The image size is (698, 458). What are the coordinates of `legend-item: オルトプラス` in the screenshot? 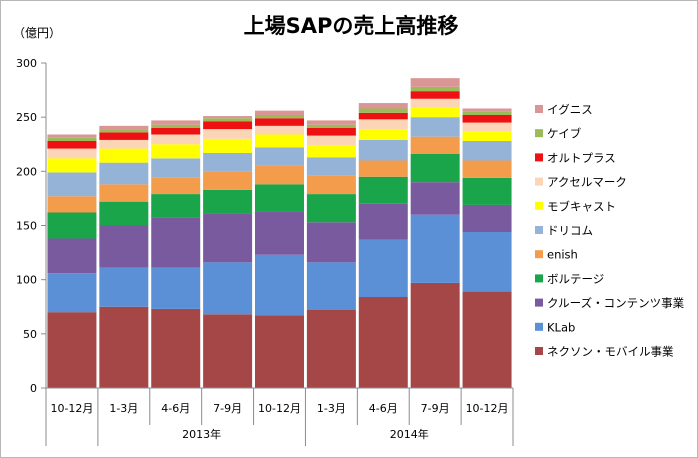 It's located at (575, 158).